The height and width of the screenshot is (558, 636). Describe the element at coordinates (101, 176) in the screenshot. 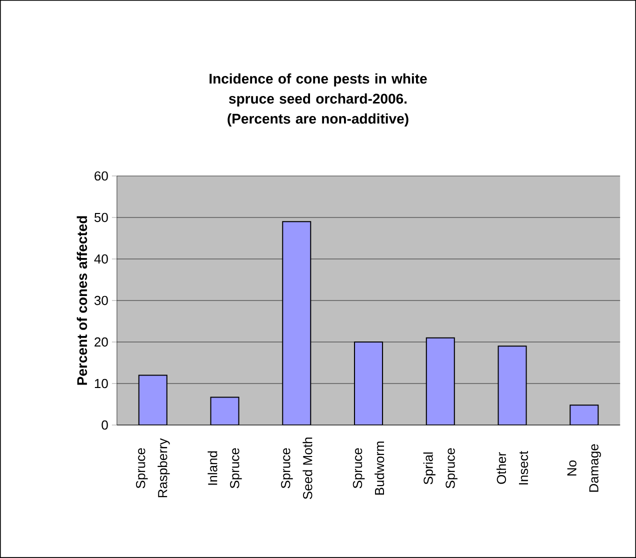

I see `y-tick-label: 60` at that location.